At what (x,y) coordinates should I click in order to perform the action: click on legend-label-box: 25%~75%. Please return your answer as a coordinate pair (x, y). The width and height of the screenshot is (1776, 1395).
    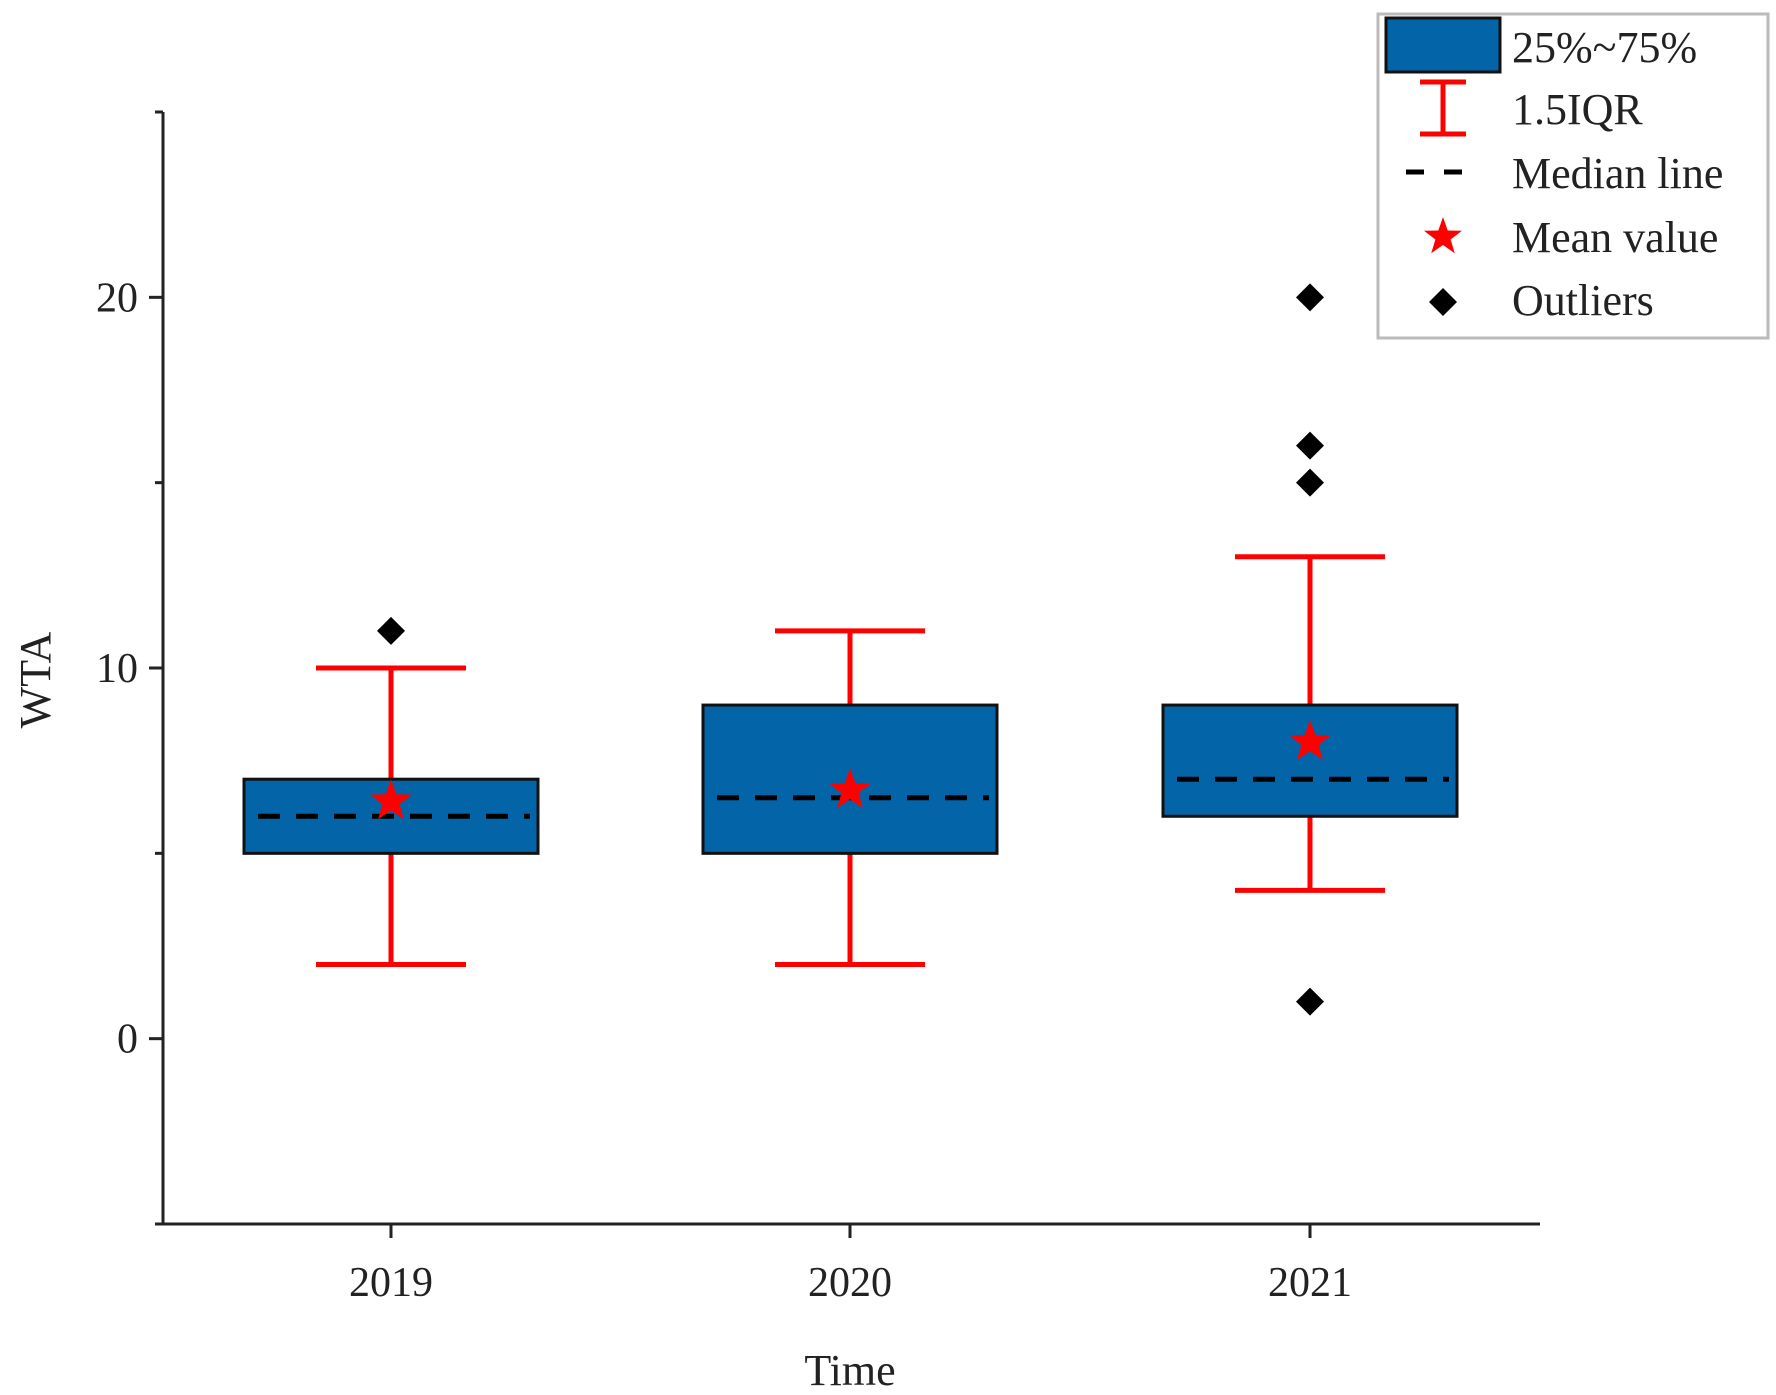
    Looking at the image, I should click on (1604, 47).